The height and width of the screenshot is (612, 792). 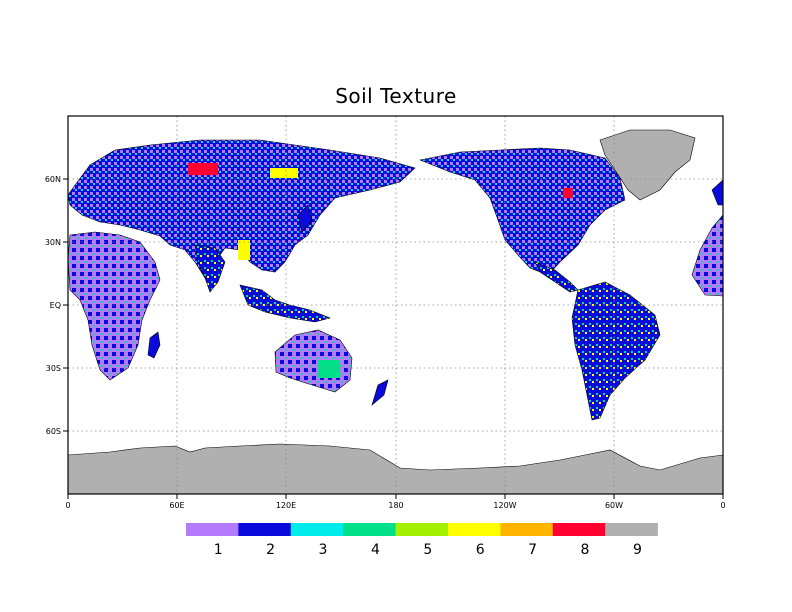 What do you see at coordinates (616, 351) in the screenshot?
I see `south-america` at bounding box center [616, 351].